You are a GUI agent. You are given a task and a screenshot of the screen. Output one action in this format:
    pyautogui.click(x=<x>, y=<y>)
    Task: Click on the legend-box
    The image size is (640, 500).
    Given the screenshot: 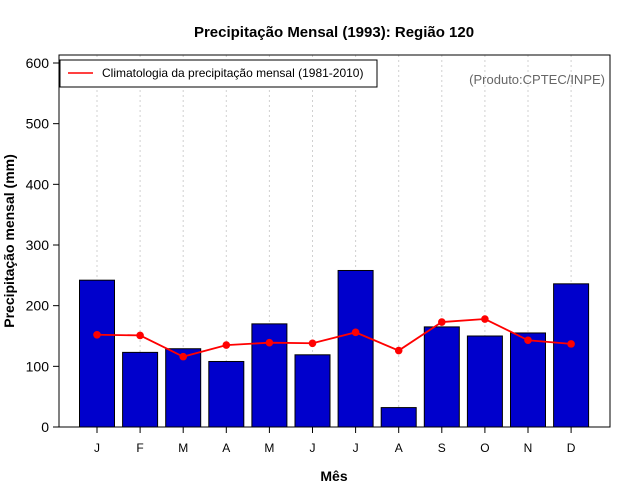 What is the action you would take?
    pyautogui.click(x=218, y=73)
    